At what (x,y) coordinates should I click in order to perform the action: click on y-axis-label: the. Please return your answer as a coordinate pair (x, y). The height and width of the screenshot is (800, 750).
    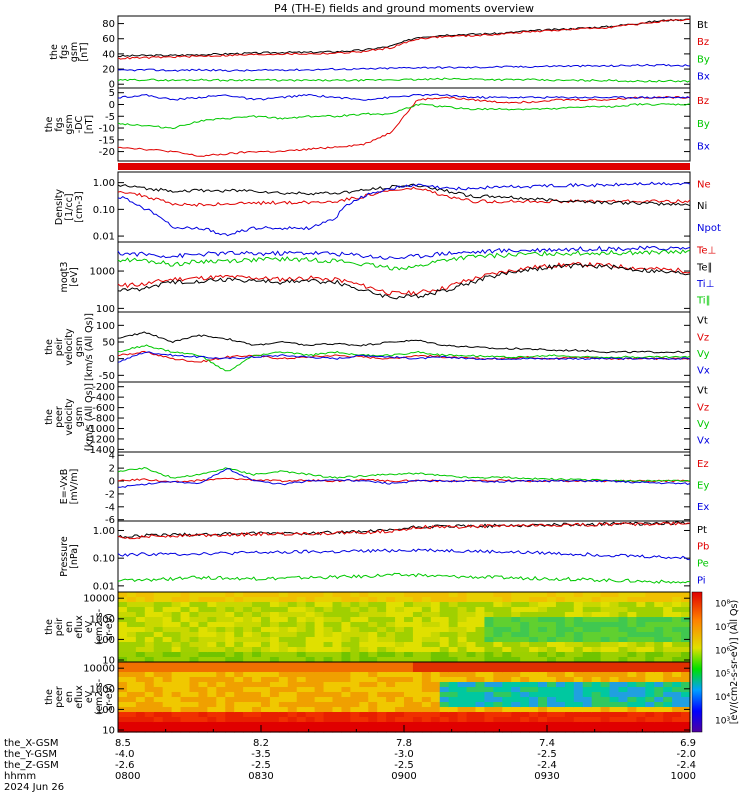
    Looking at the image, I should click on (54, 52).